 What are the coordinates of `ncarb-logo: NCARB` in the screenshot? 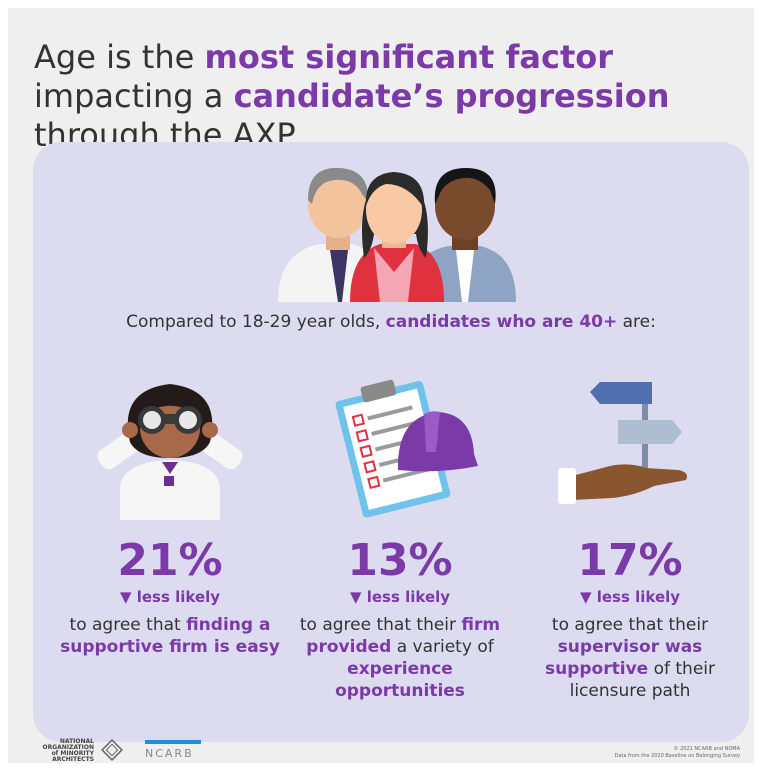 It's located at (173, 750).